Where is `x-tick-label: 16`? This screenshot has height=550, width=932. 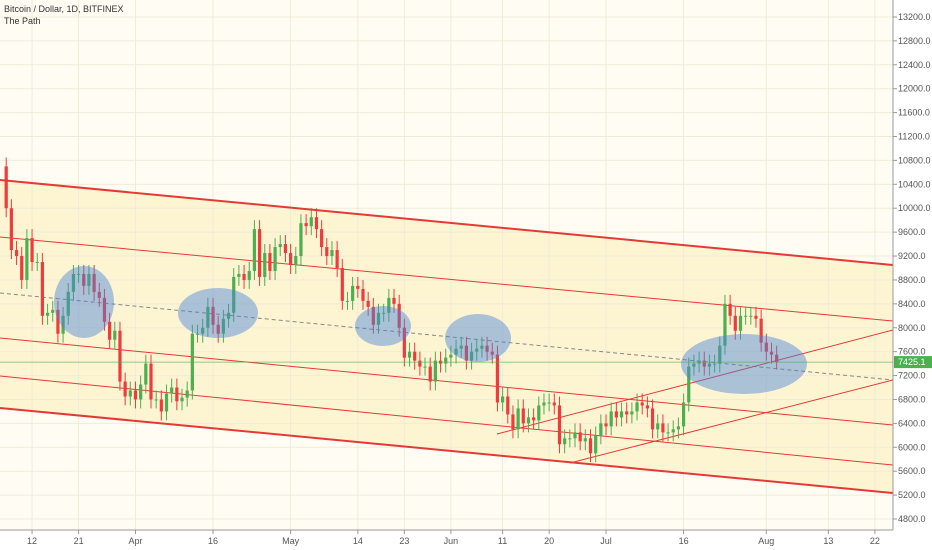 x-tick-label: 16 is located at coordinates (684, 541).